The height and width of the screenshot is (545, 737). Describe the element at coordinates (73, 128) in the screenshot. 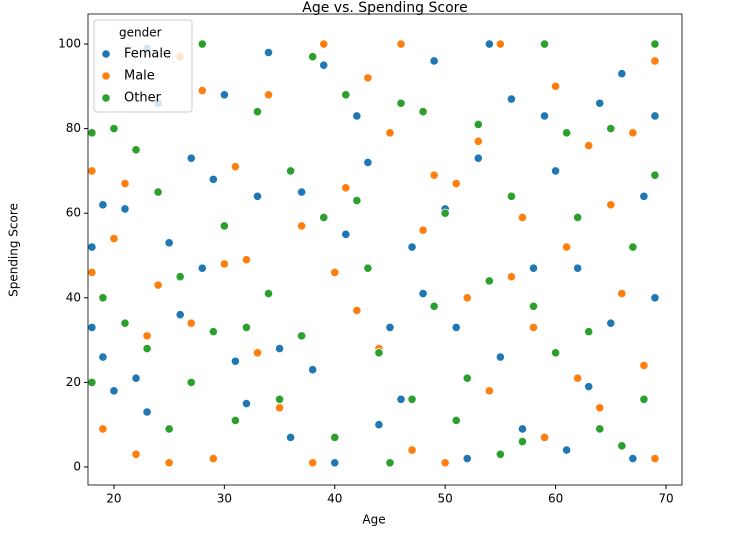

I see `y-tick-label: 80` at that location.